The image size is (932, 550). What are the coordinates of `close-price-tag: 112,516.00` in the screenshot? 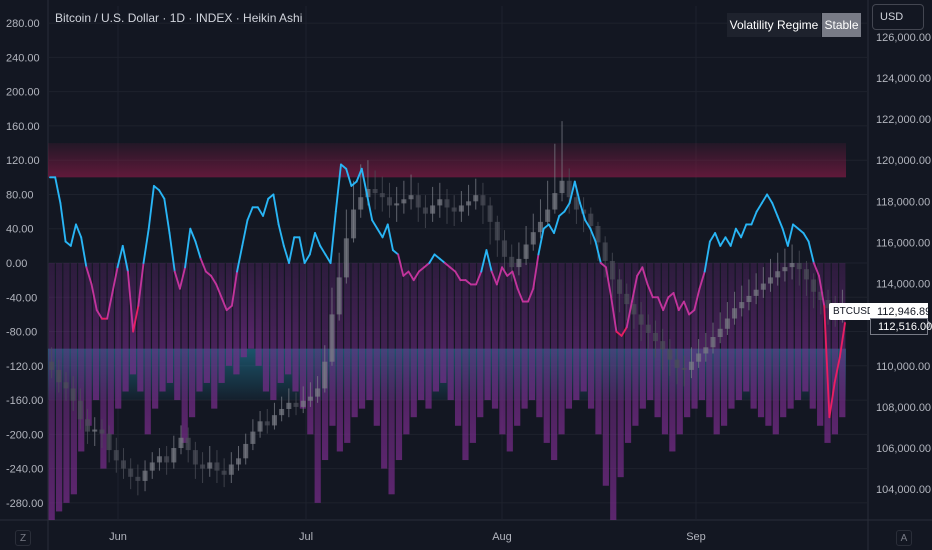 It's located at (901, 326).